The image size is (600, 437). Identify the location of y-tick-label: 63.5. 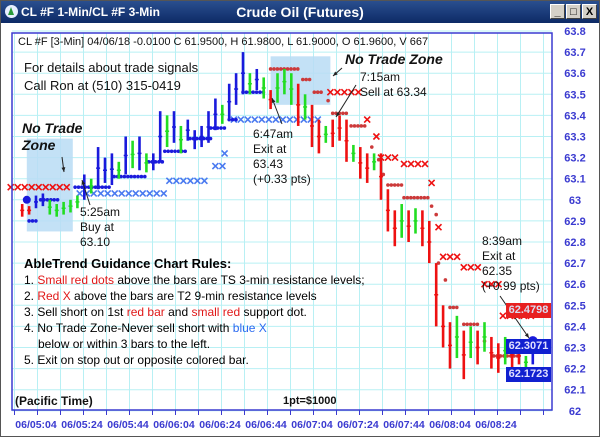
(574, 95).